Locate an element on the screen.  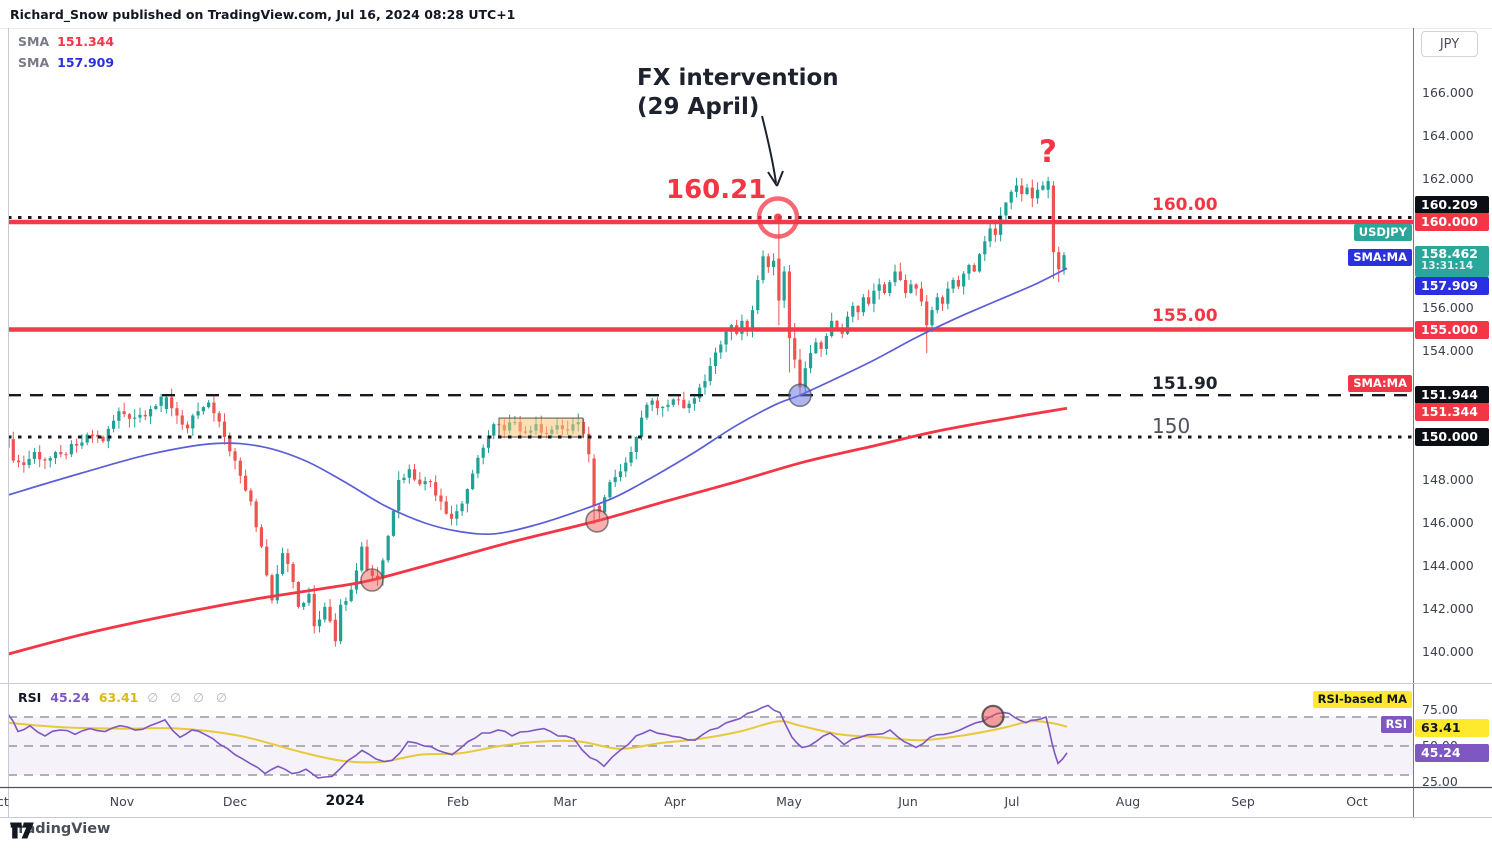
price-label-151.944: 151.944 is located at coordinates (1452, 395).